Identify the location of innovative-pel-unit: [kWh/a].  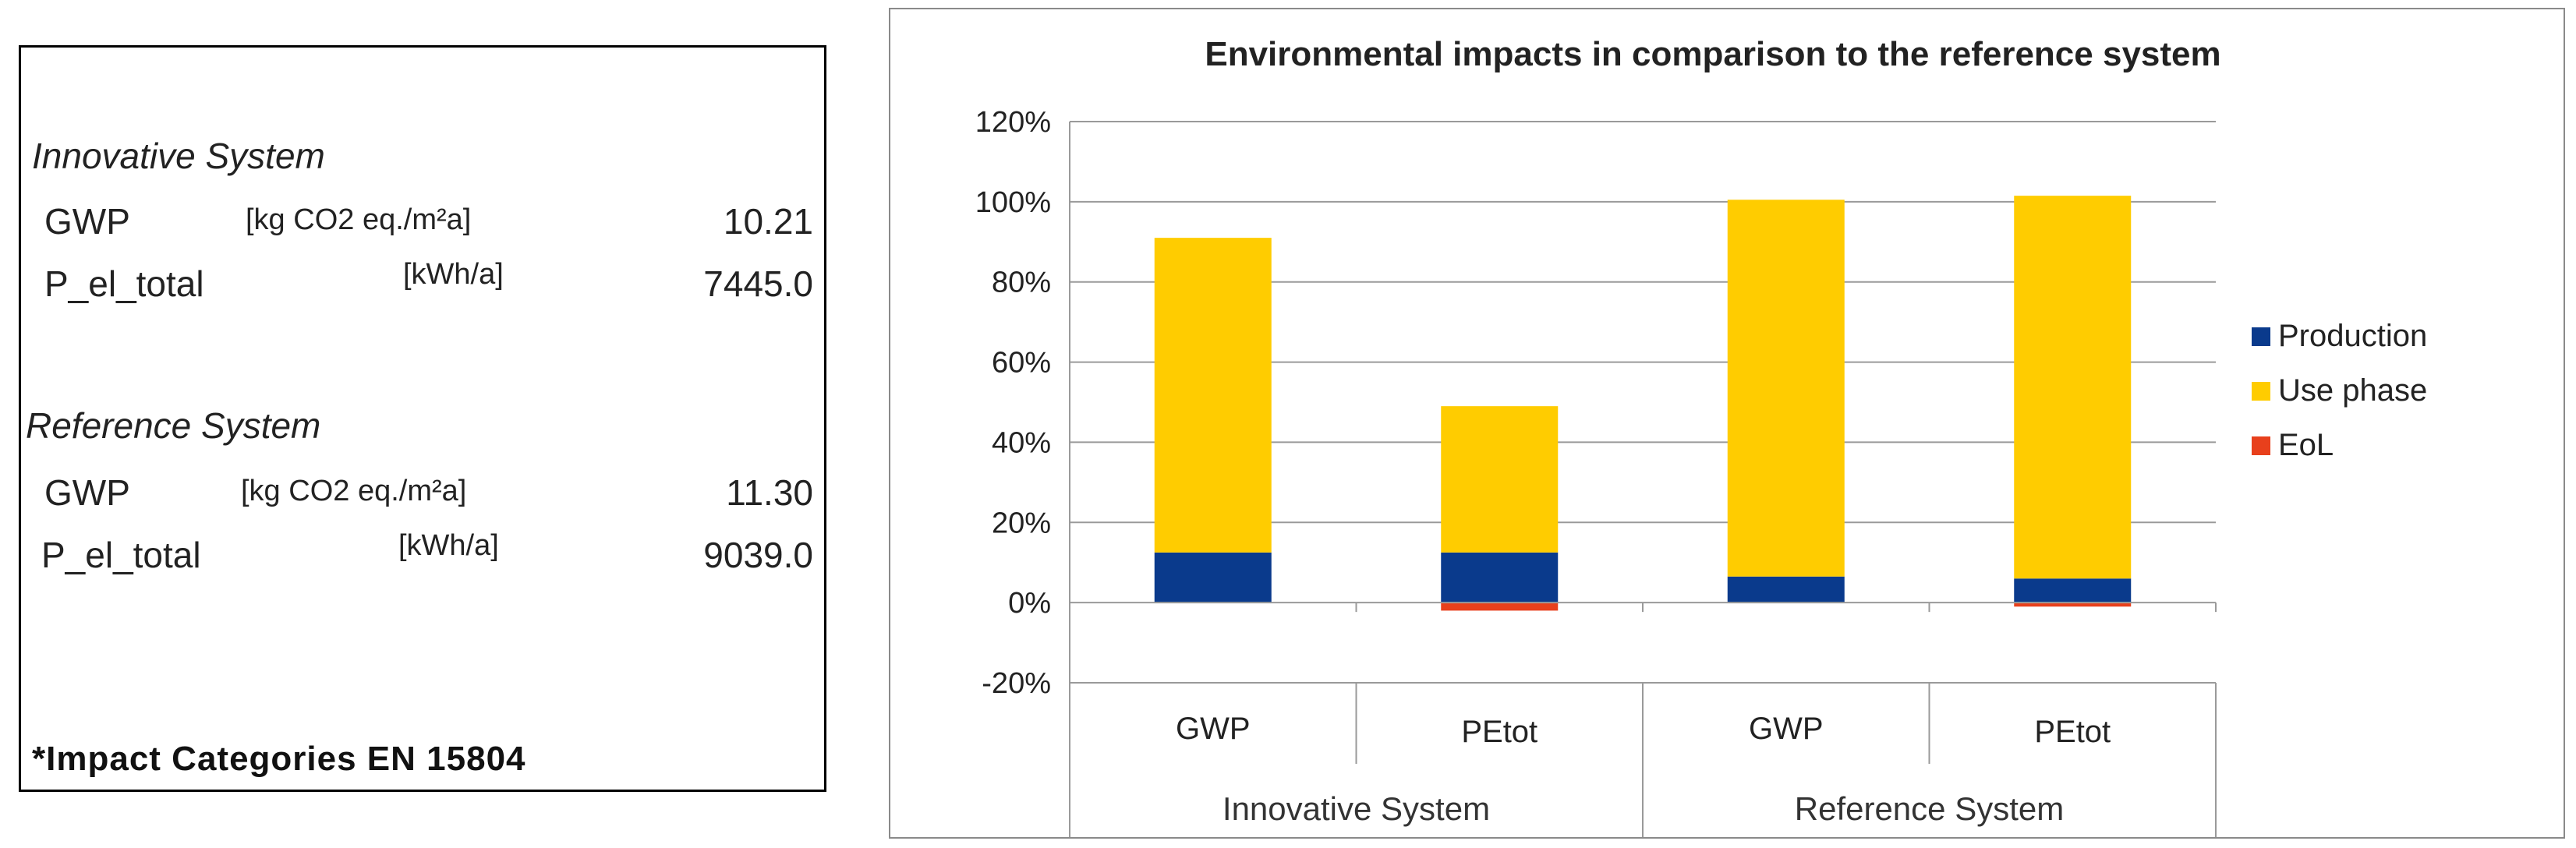
(453, 274).